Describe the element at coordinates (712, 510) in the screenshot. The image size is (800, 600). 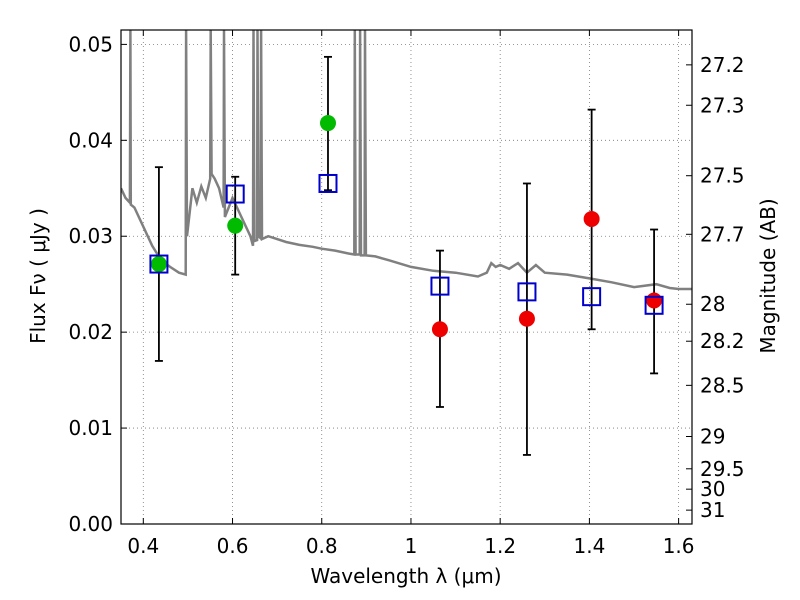
I see `mag-tick-label: 31` at that location.